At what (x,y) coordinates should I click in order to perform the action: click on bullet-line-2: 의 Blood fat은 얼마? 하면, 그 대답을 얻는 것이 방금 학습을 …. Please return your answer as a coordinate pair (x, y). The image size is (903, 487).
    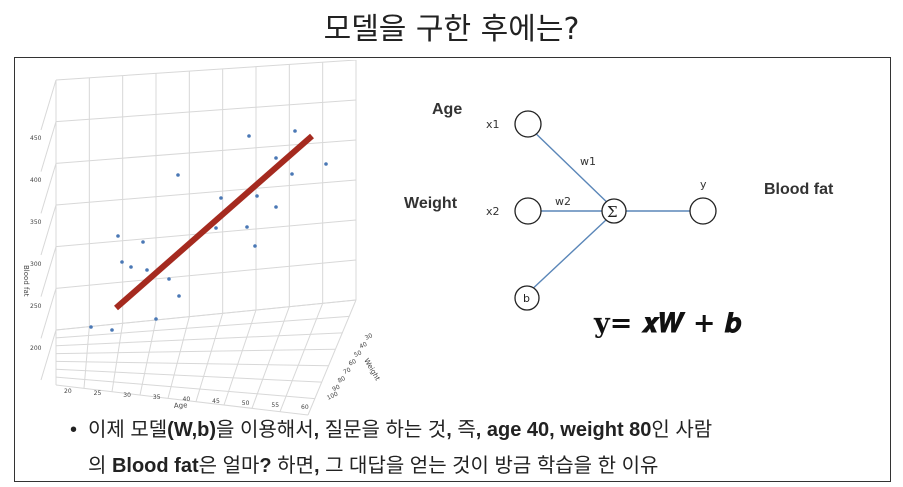
    Looking at the image, I should click on (470, 466).